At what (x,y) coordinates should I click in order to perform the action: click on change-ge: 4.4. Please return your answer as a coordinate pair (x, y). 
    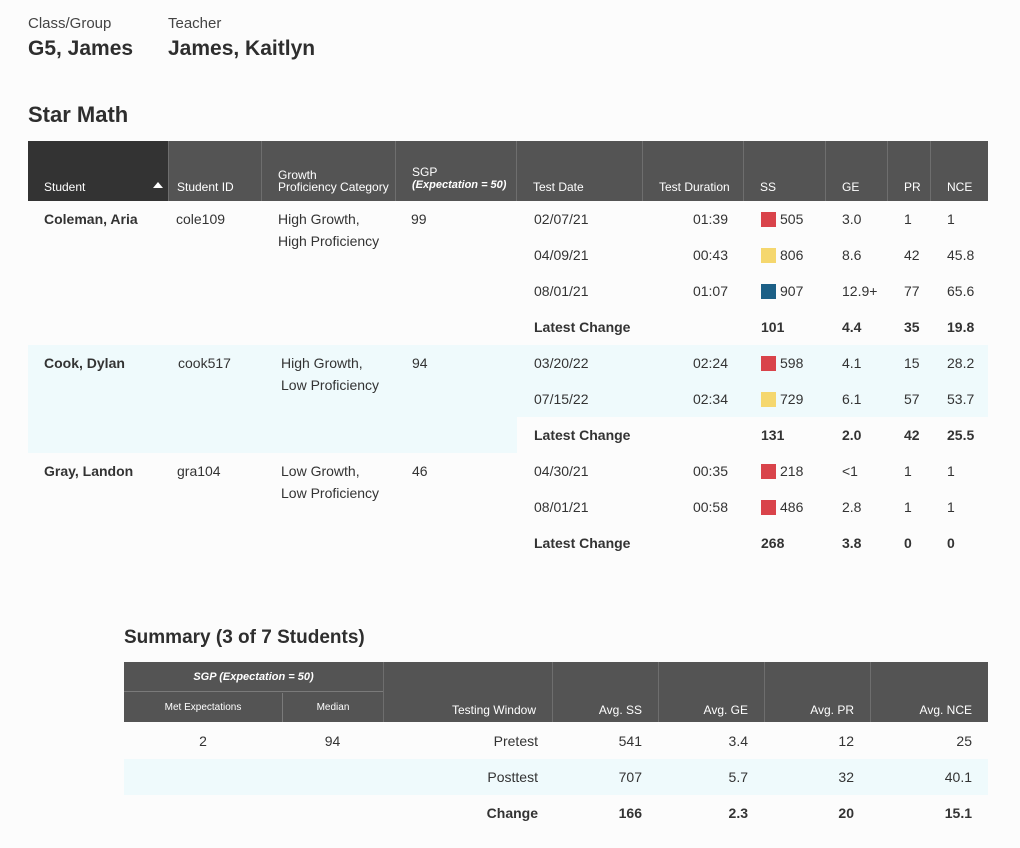
    Looking at the image, I should click on (852, 327).